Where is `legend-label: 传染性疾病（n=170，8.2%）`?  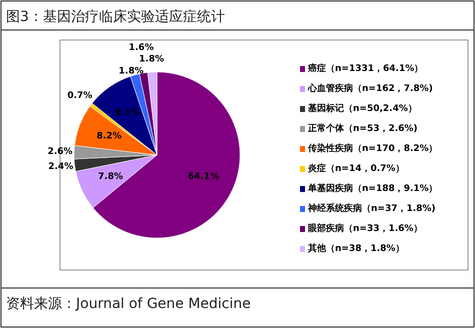 legend-label: 传染性疾病（n=170，8.2%） is located at coordinates (372, 148).